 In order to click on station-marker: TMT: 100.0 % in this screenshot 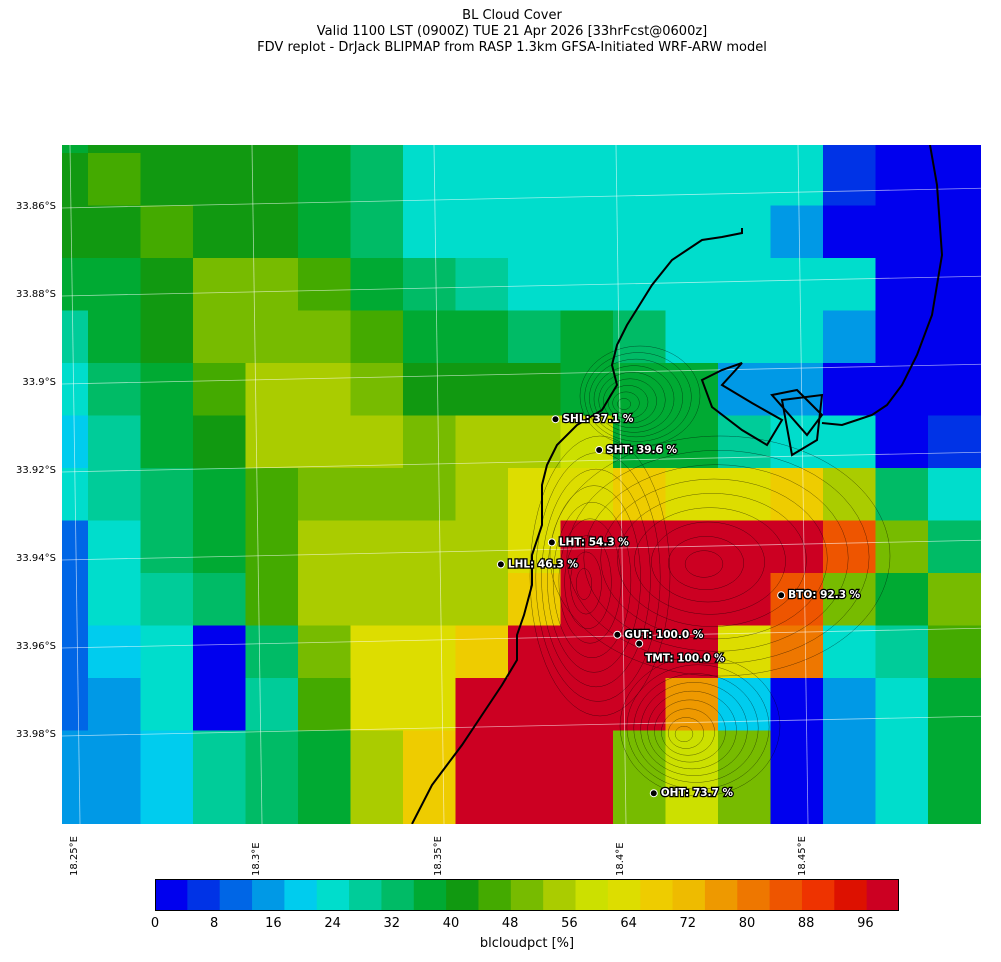, I will do `click(680, 652)`.